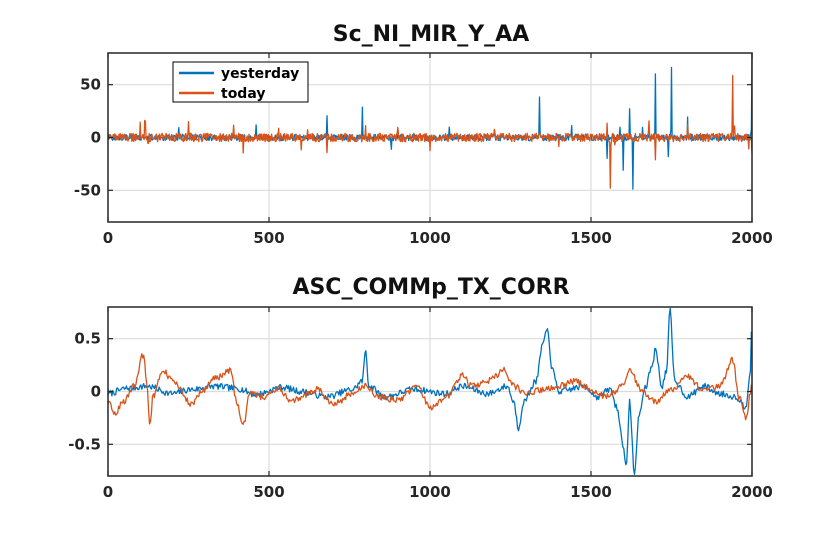 The image size is (832, 536). I want to click on y-tick-label: 50, so click(90, 85).